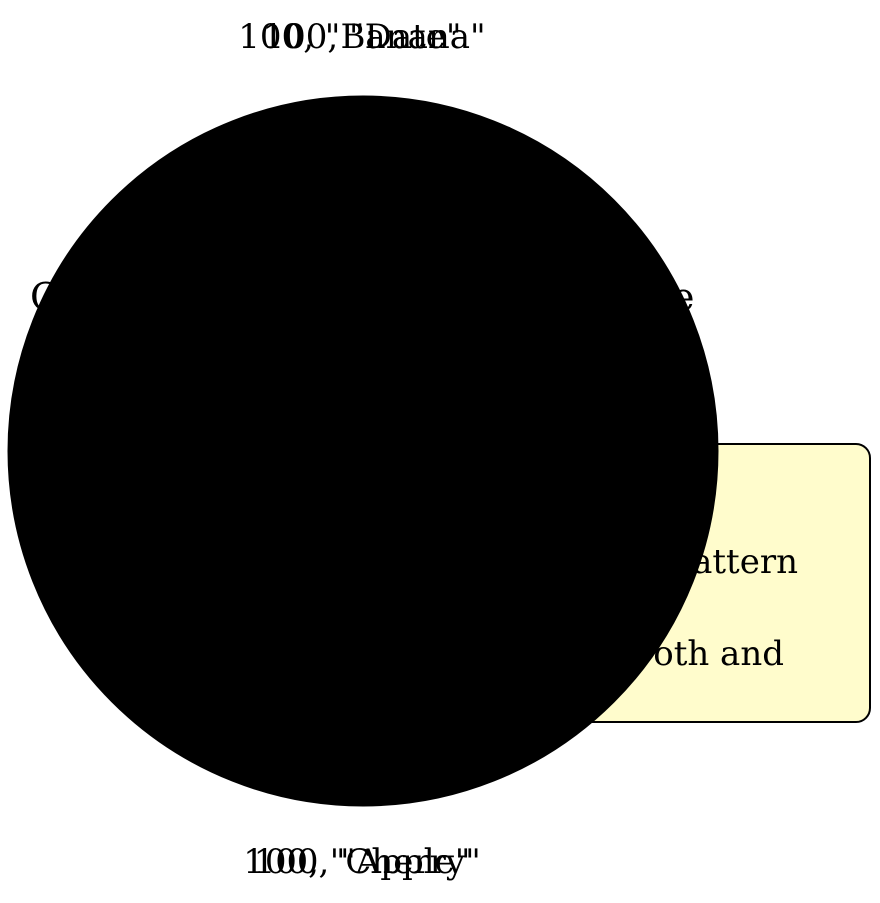 Image resolution: width=880 pixels, height=903 pixels. I want to click on note-line-2: oth and, so click(718, 654).